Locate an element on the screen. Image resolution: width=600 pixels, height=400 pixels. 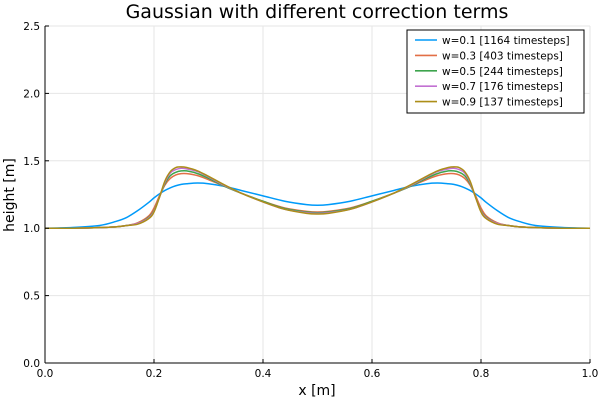
y-tick-label: 2.0 is located at coordinates (31, 94).